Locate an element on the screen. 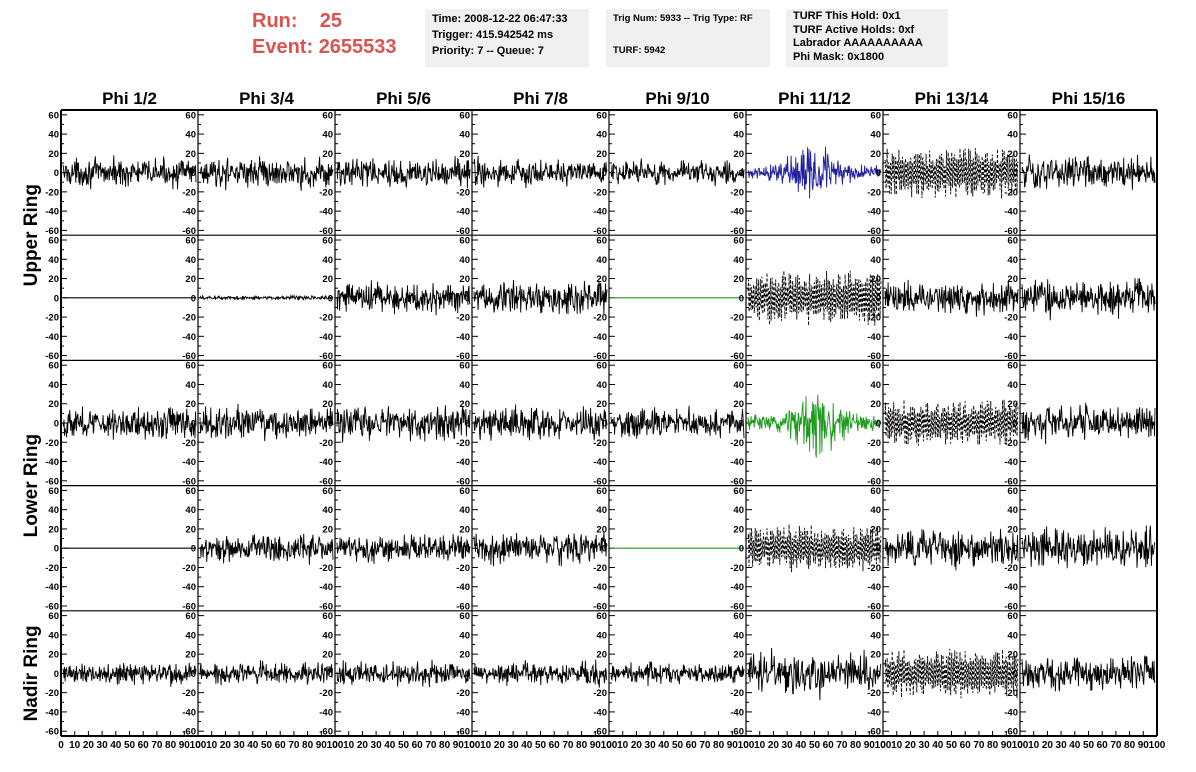  xtick-label: 50 is located at coordinates (130, 745).